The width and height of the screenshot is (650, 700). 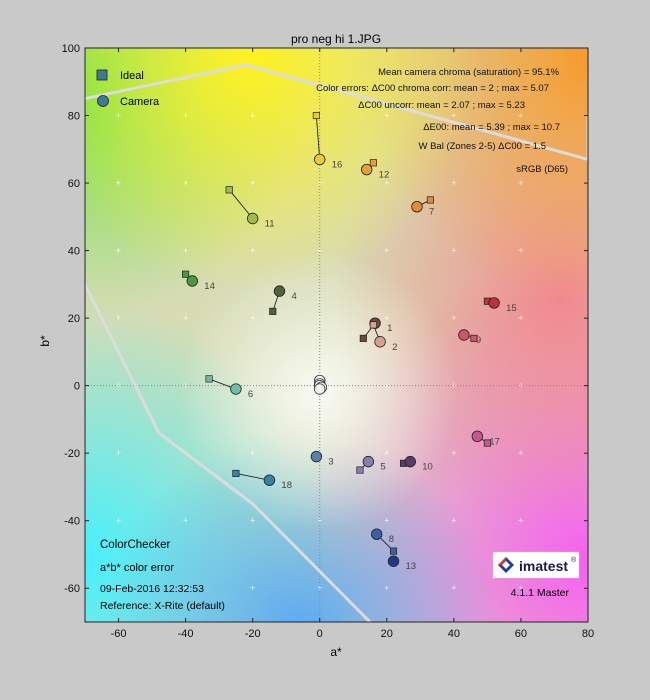 I want to click on patch-18: 18, so click(x=262, y=480).